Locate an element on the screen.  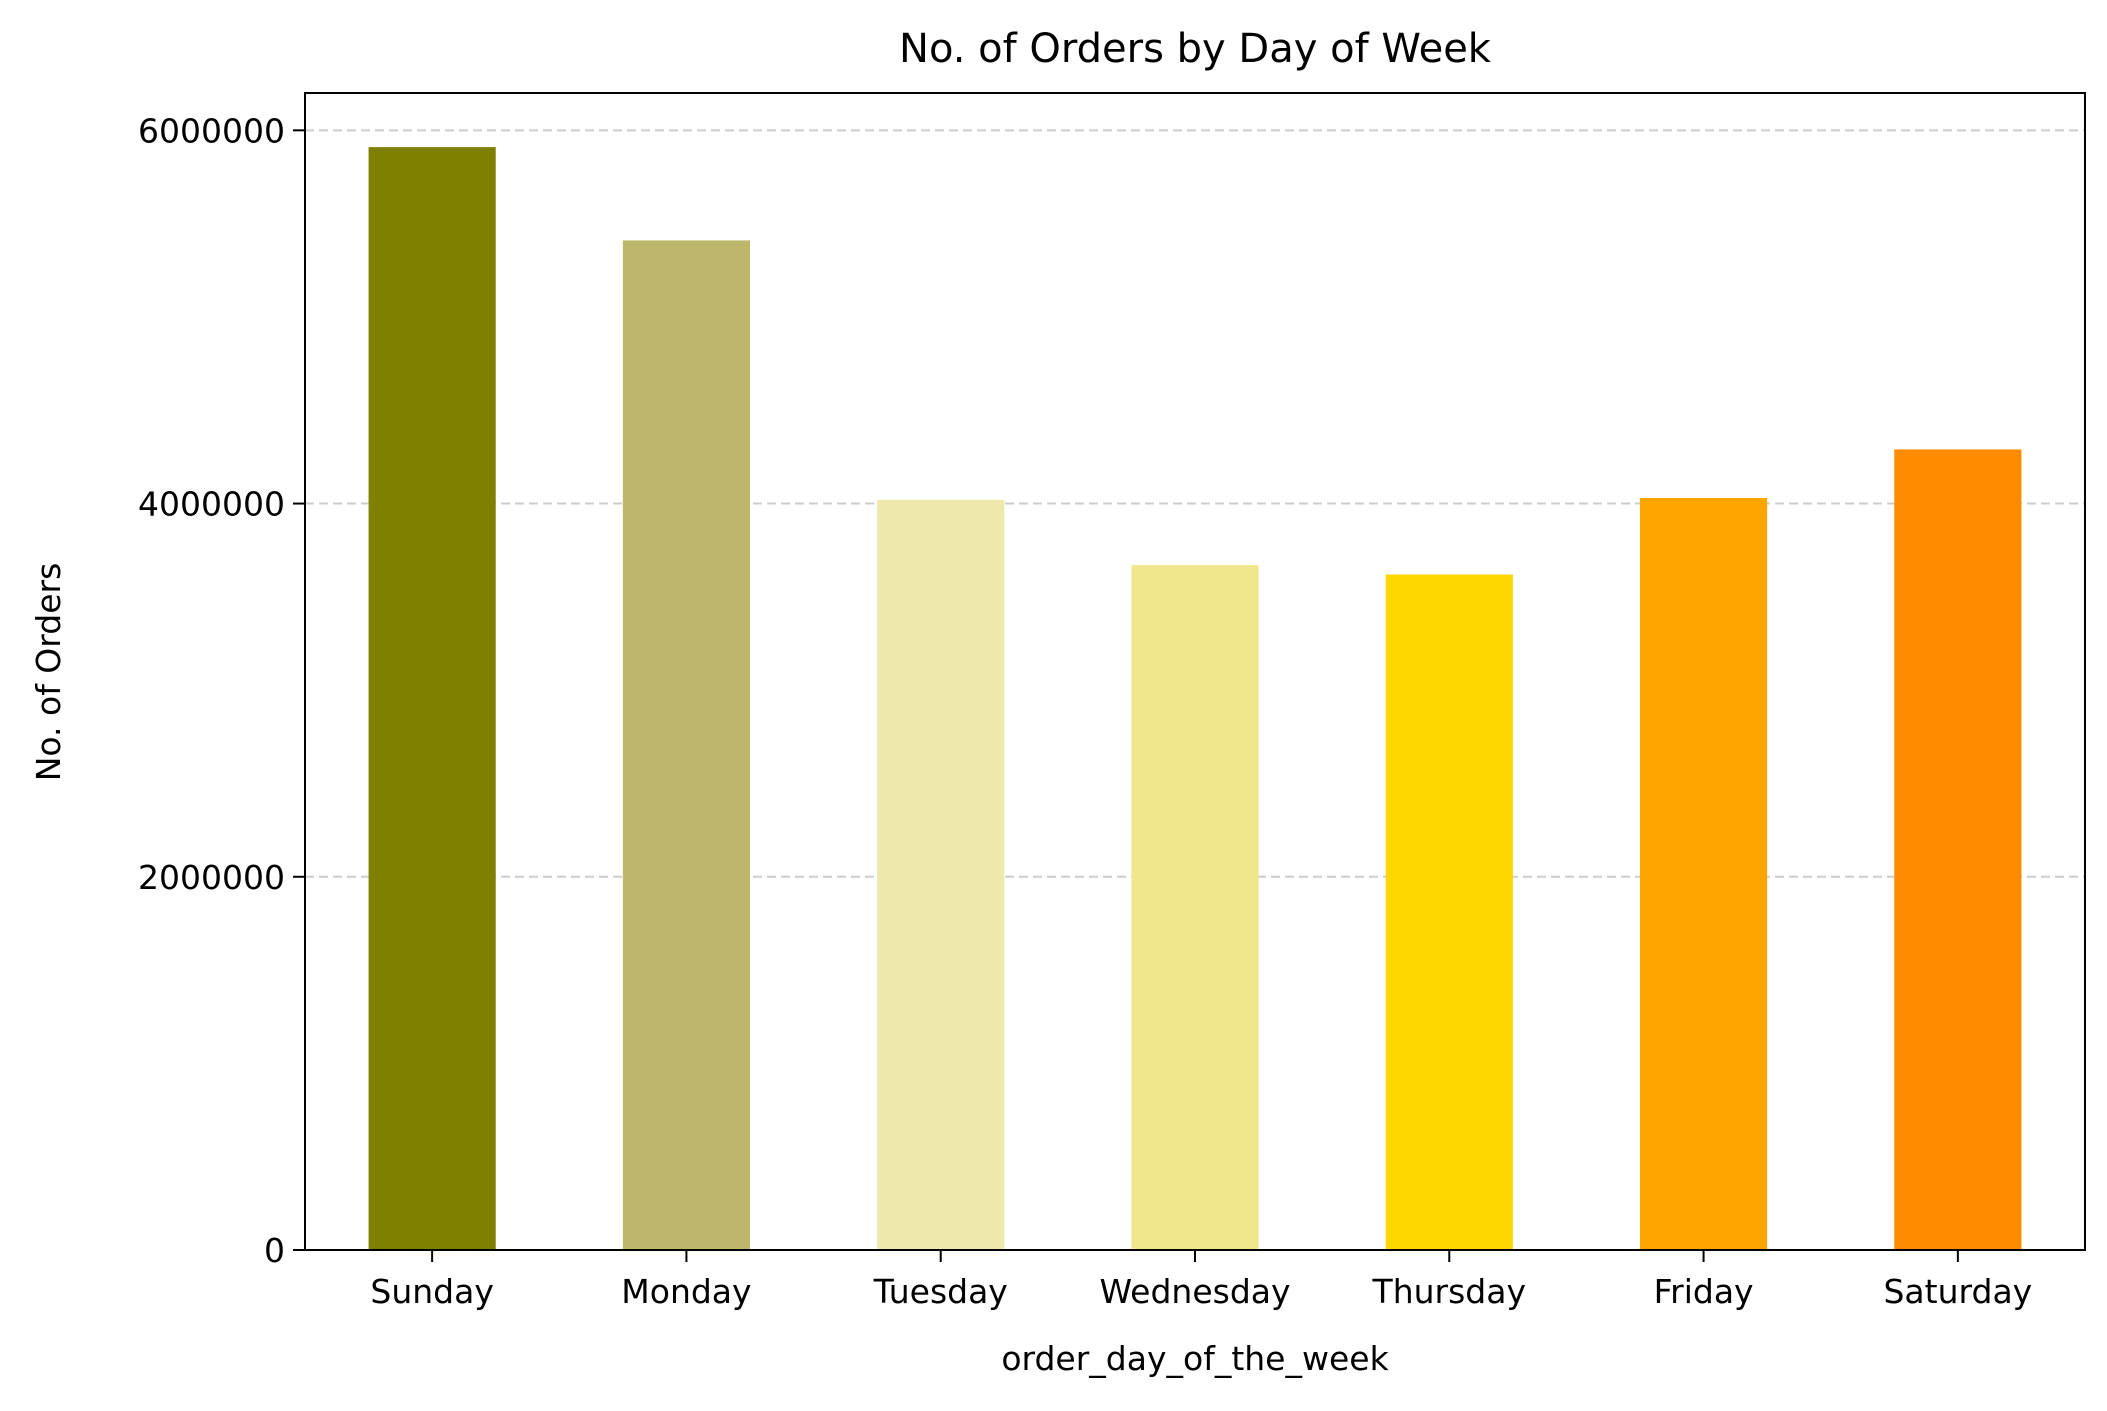
x-tick-label: Monday is located at coordinates (686, 1291).